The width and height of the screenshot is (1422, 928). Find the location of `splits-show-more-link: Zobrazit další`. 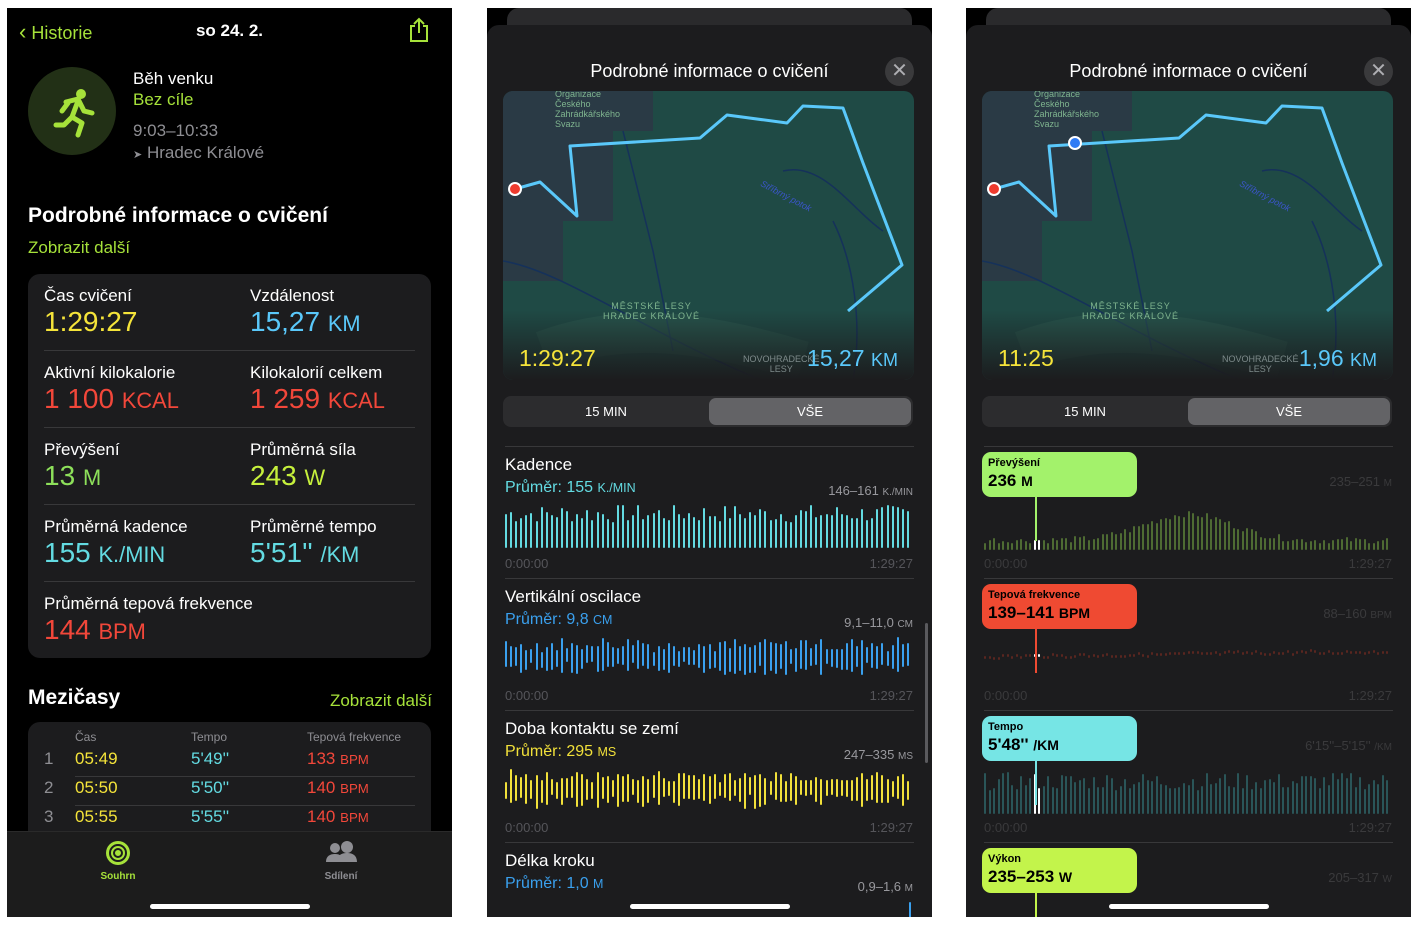

splits-show-more-link: Zobrazit další is located at coordinates (380, 700).